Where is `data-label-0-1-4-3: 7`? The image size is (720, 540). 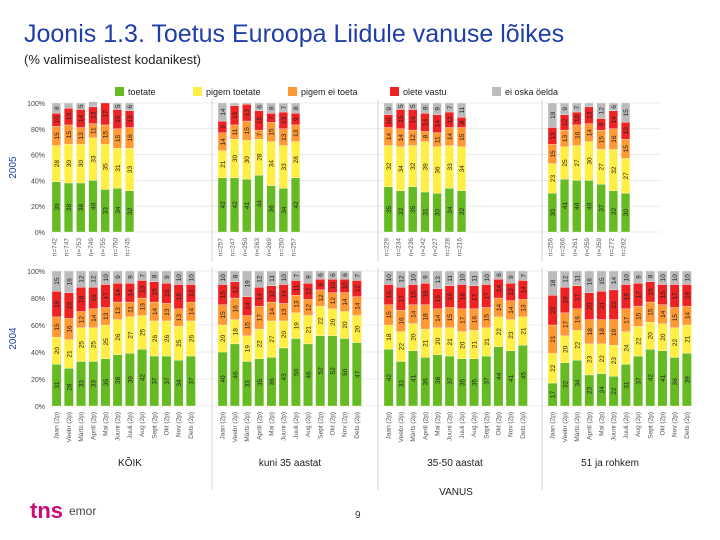 data-label-0-1-4-3: 7 is located at coordinates (272, 118).